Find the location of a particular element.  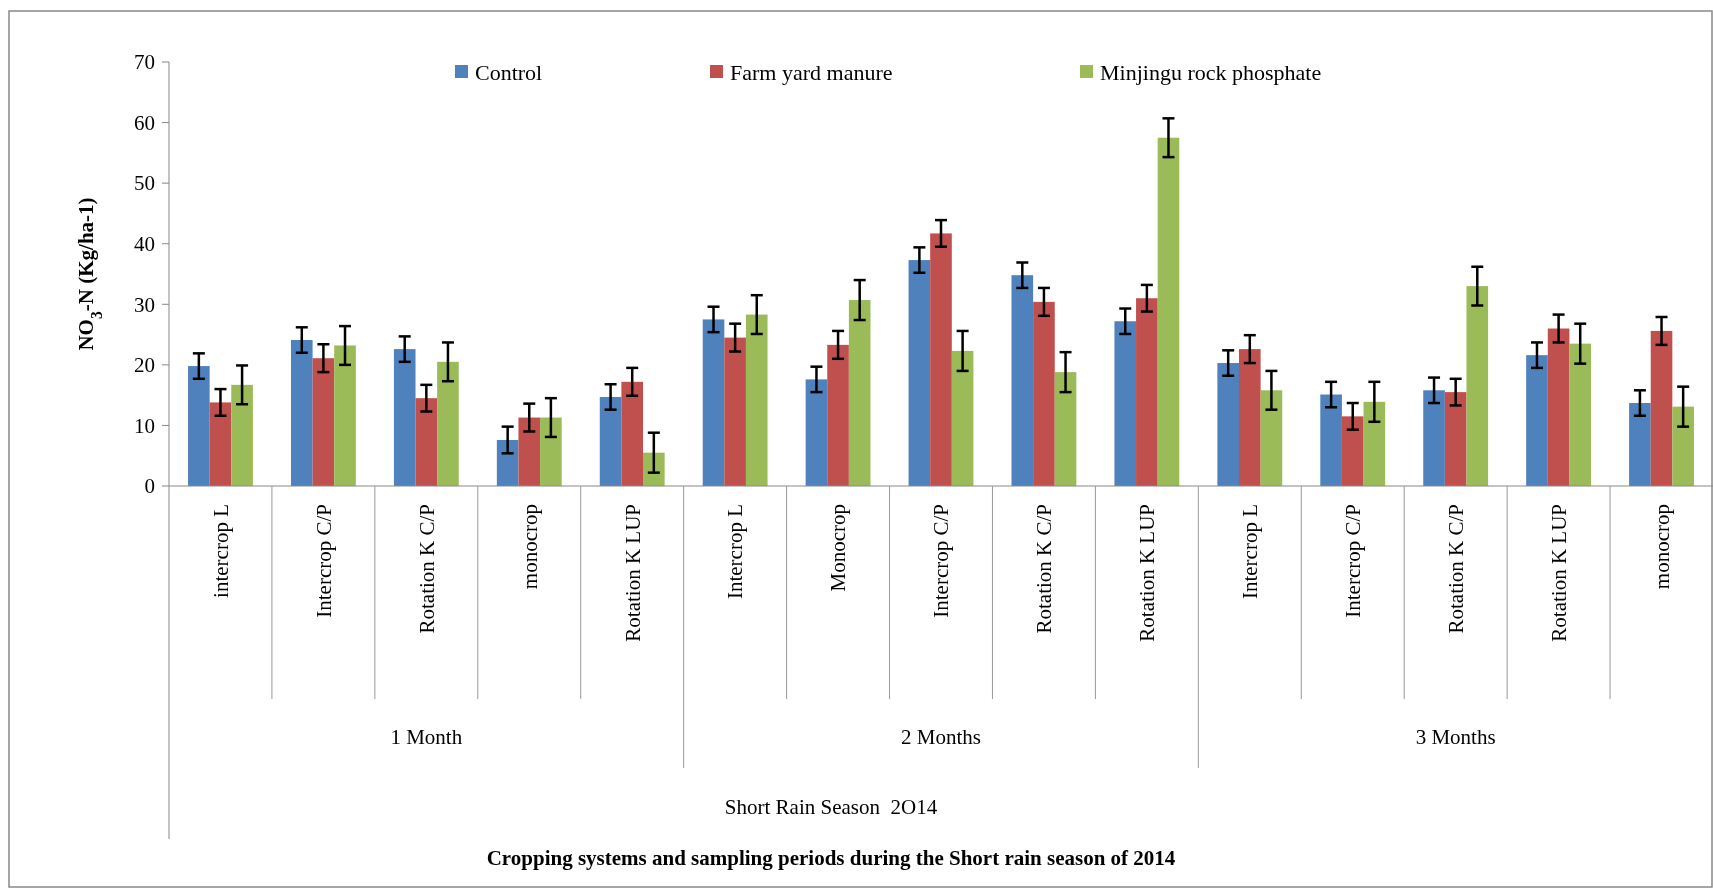

legend-label: Minjingu rock phosphate is located at coordinates (1211, 72).